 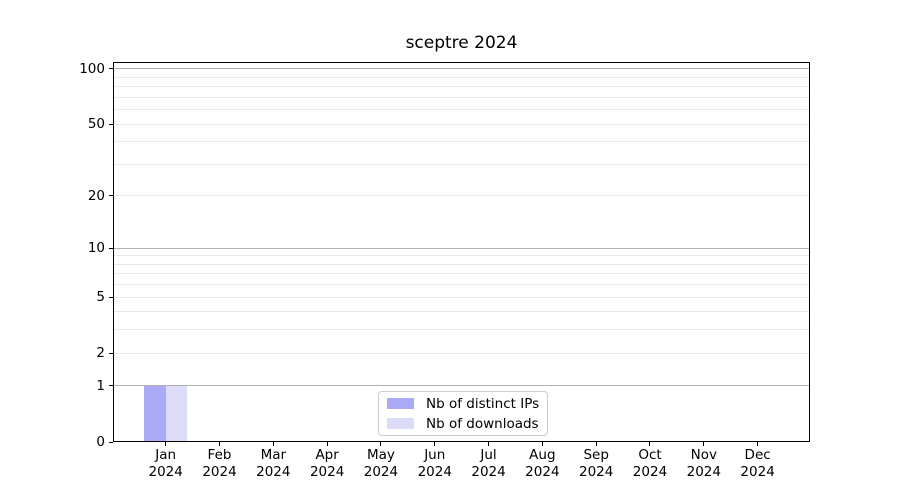 I want to click on legend-label-distinct-ips: Nb of distinct IPs, so click(x=483, y=403).